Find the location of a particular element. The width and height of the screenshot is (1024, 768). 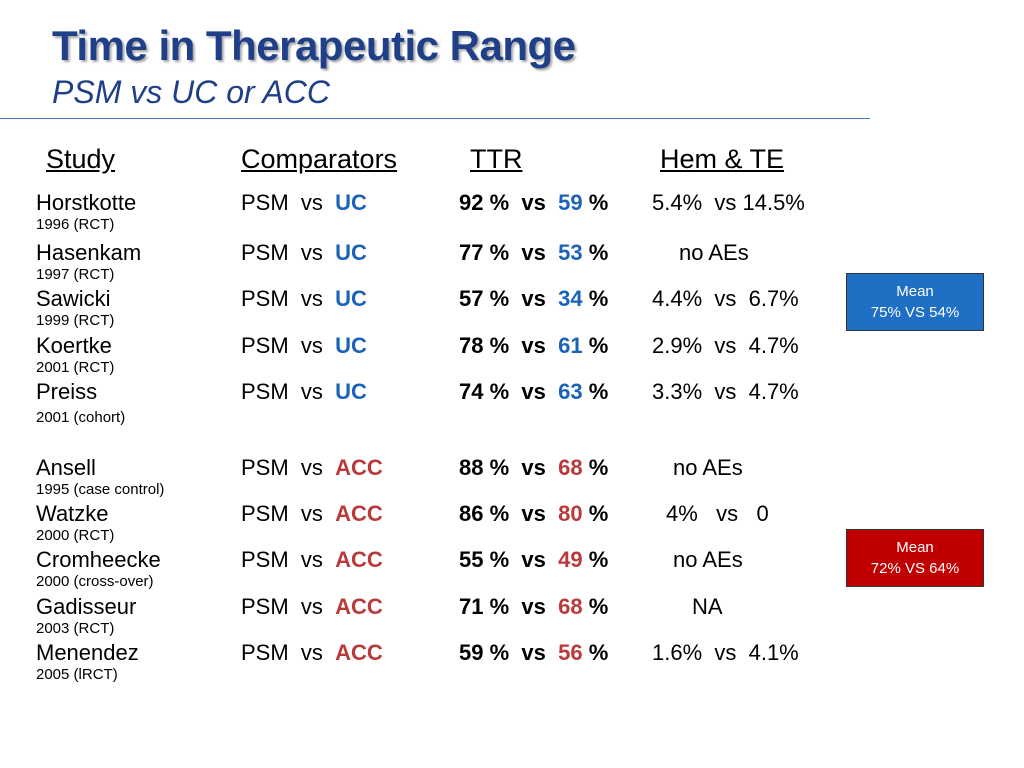

header-hem-te: Hem & TE is located at coordinates (722, 159).